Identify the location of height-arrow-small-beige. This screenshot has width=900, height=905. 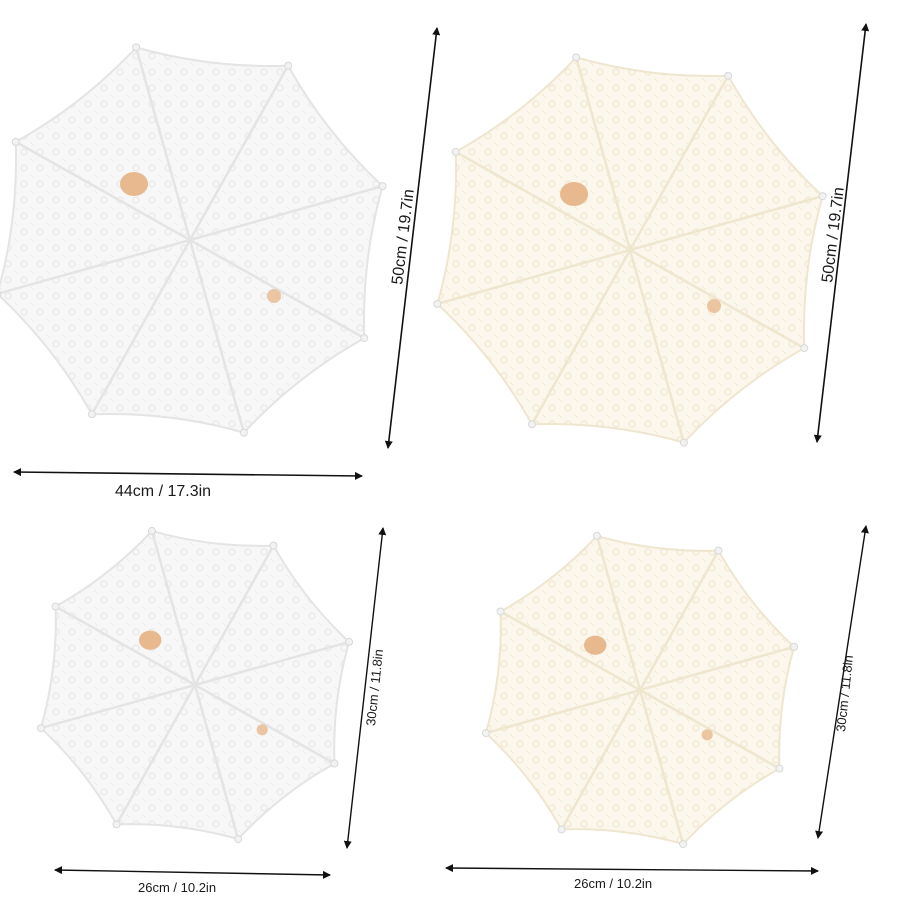
(842, 682).